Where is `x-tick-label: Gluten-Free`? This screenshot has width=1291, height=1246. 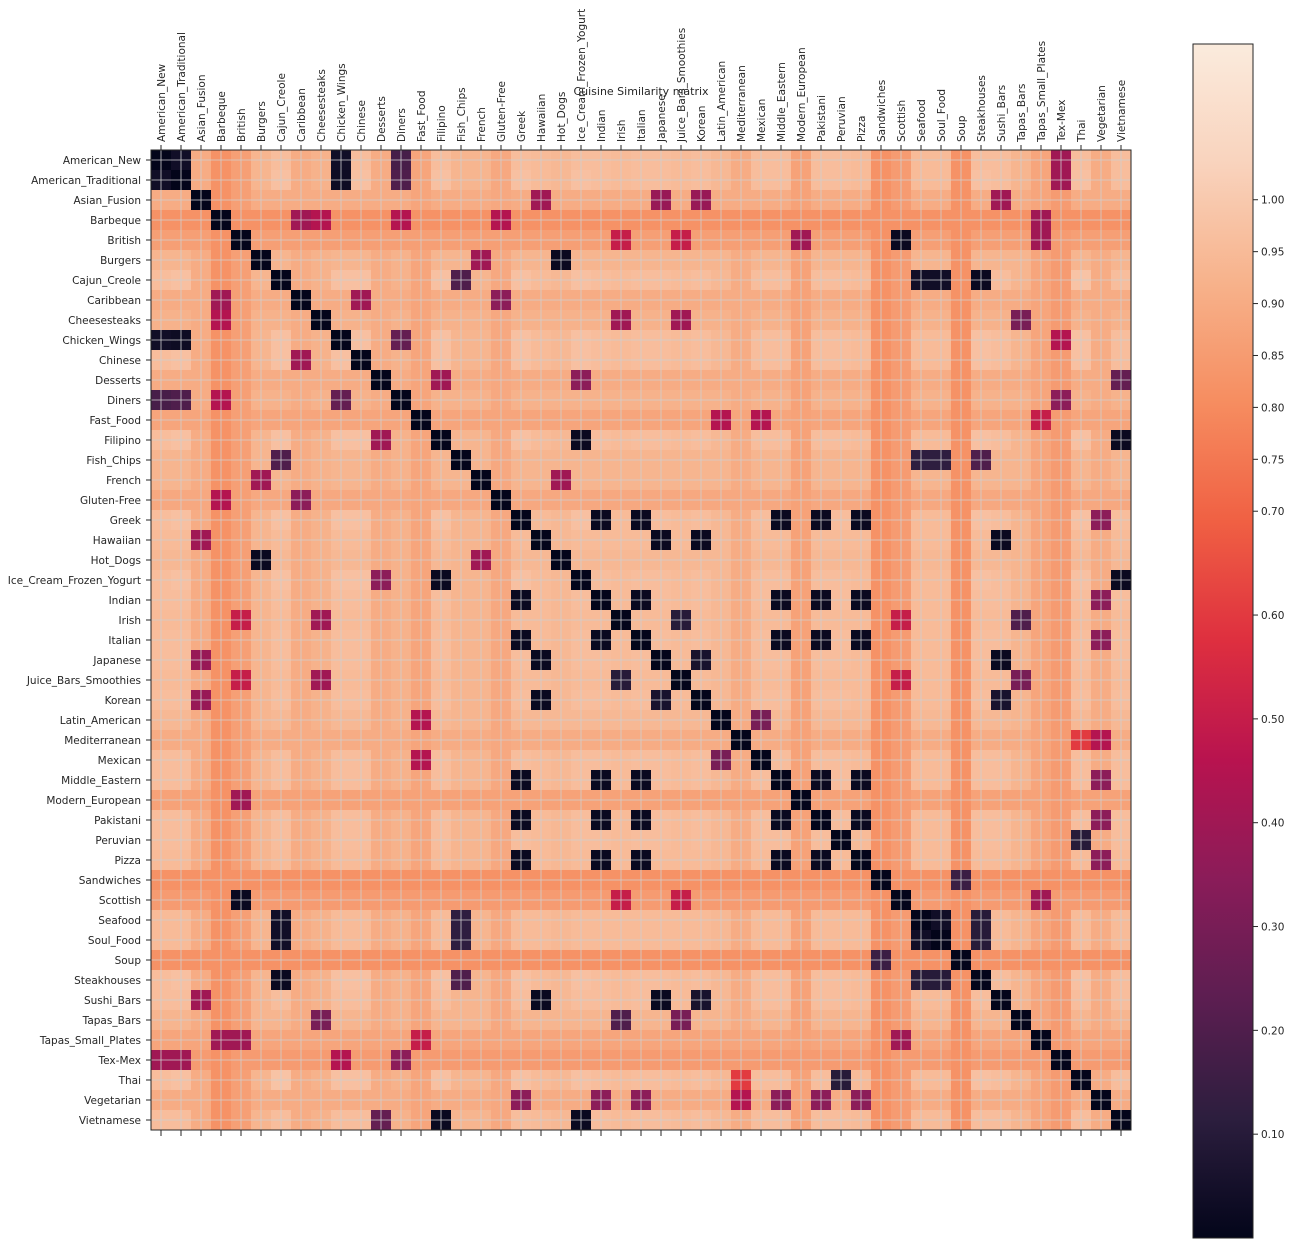 x-tick-label: Gluten-Free is located at coordinates (502, 111).